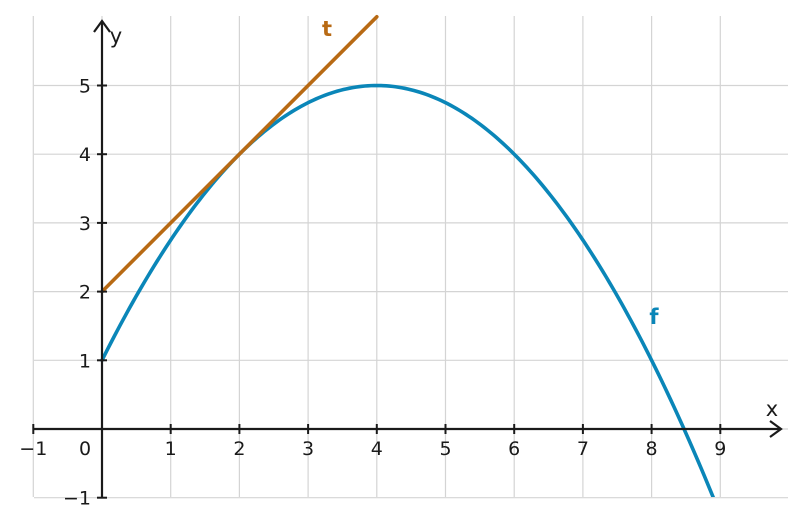 This screenshot has width=806, height=526. What do you see at coordinates (85, 449) in the screenshot?
I see `x-tick-label: 0` at bounding box center [85, 449].